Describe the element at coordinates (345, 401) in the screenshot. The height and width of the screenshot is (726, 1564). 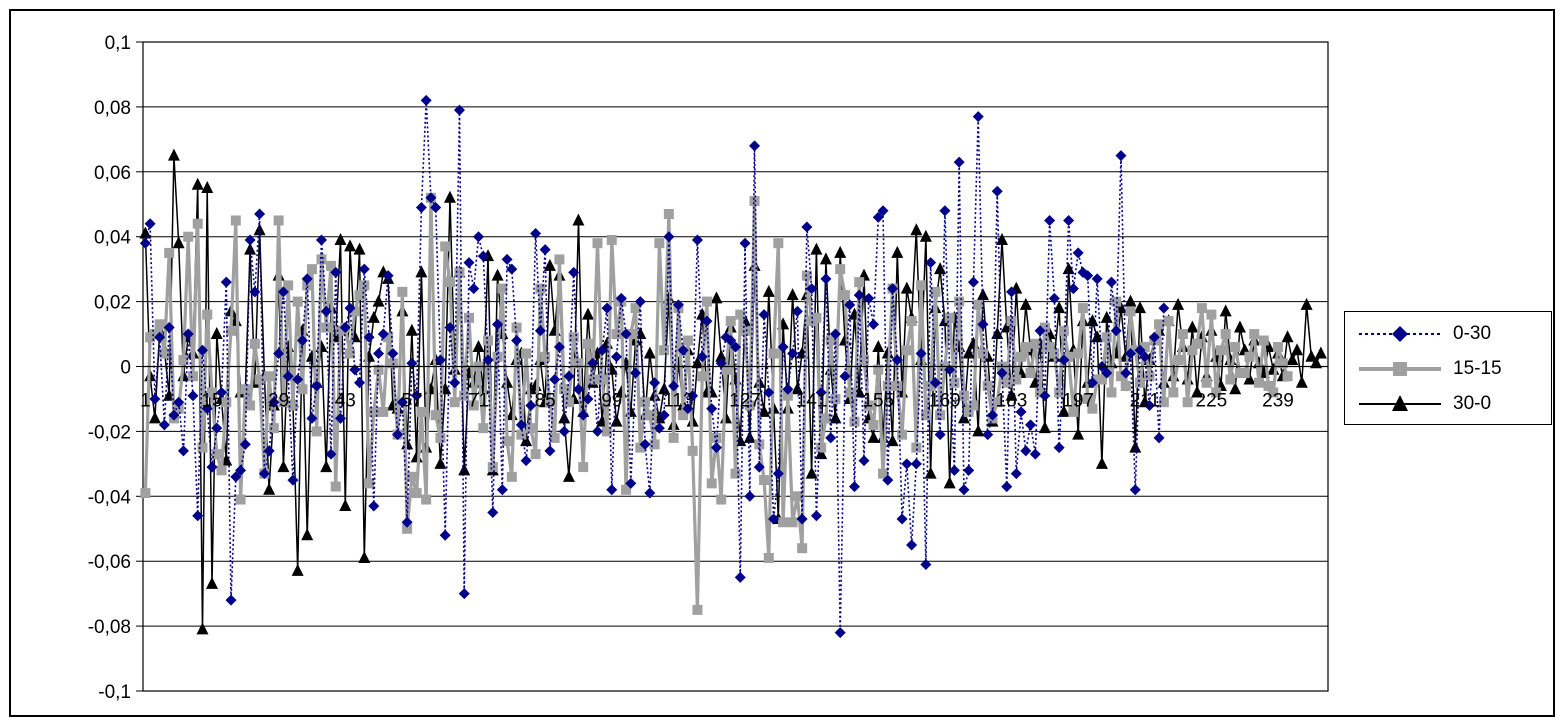
I see `x-tick-label: 43` at that location.